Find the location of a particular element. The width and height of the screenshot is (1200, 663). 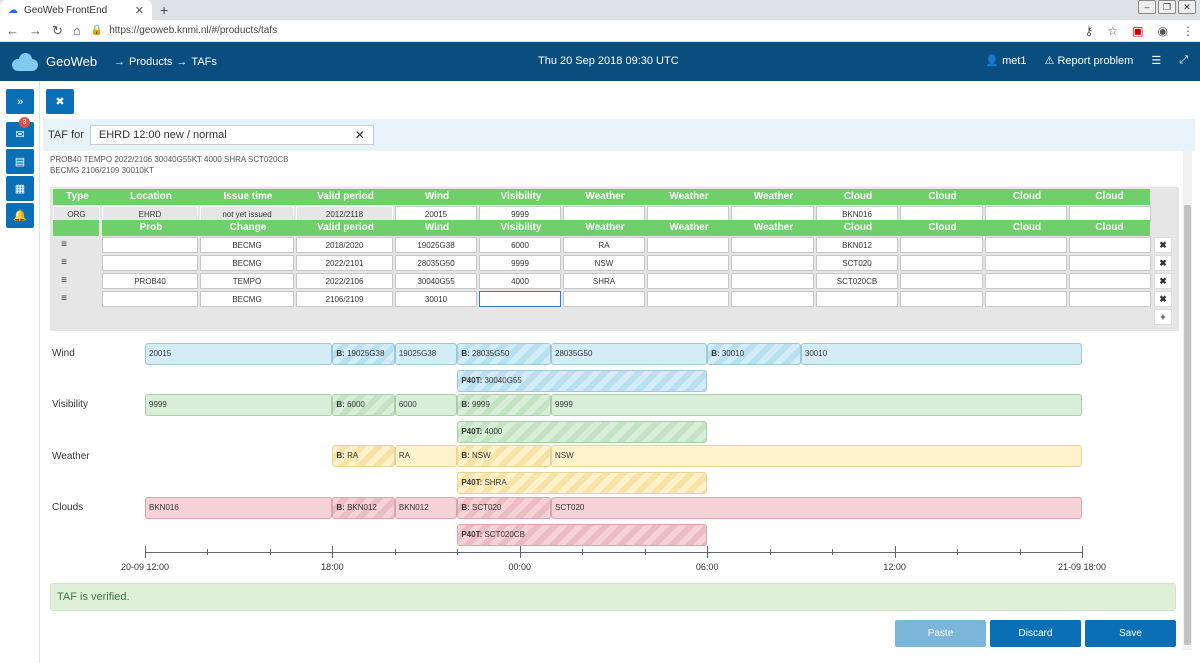

menu-icon: ⋮ is located at coordinates (1188, 30).